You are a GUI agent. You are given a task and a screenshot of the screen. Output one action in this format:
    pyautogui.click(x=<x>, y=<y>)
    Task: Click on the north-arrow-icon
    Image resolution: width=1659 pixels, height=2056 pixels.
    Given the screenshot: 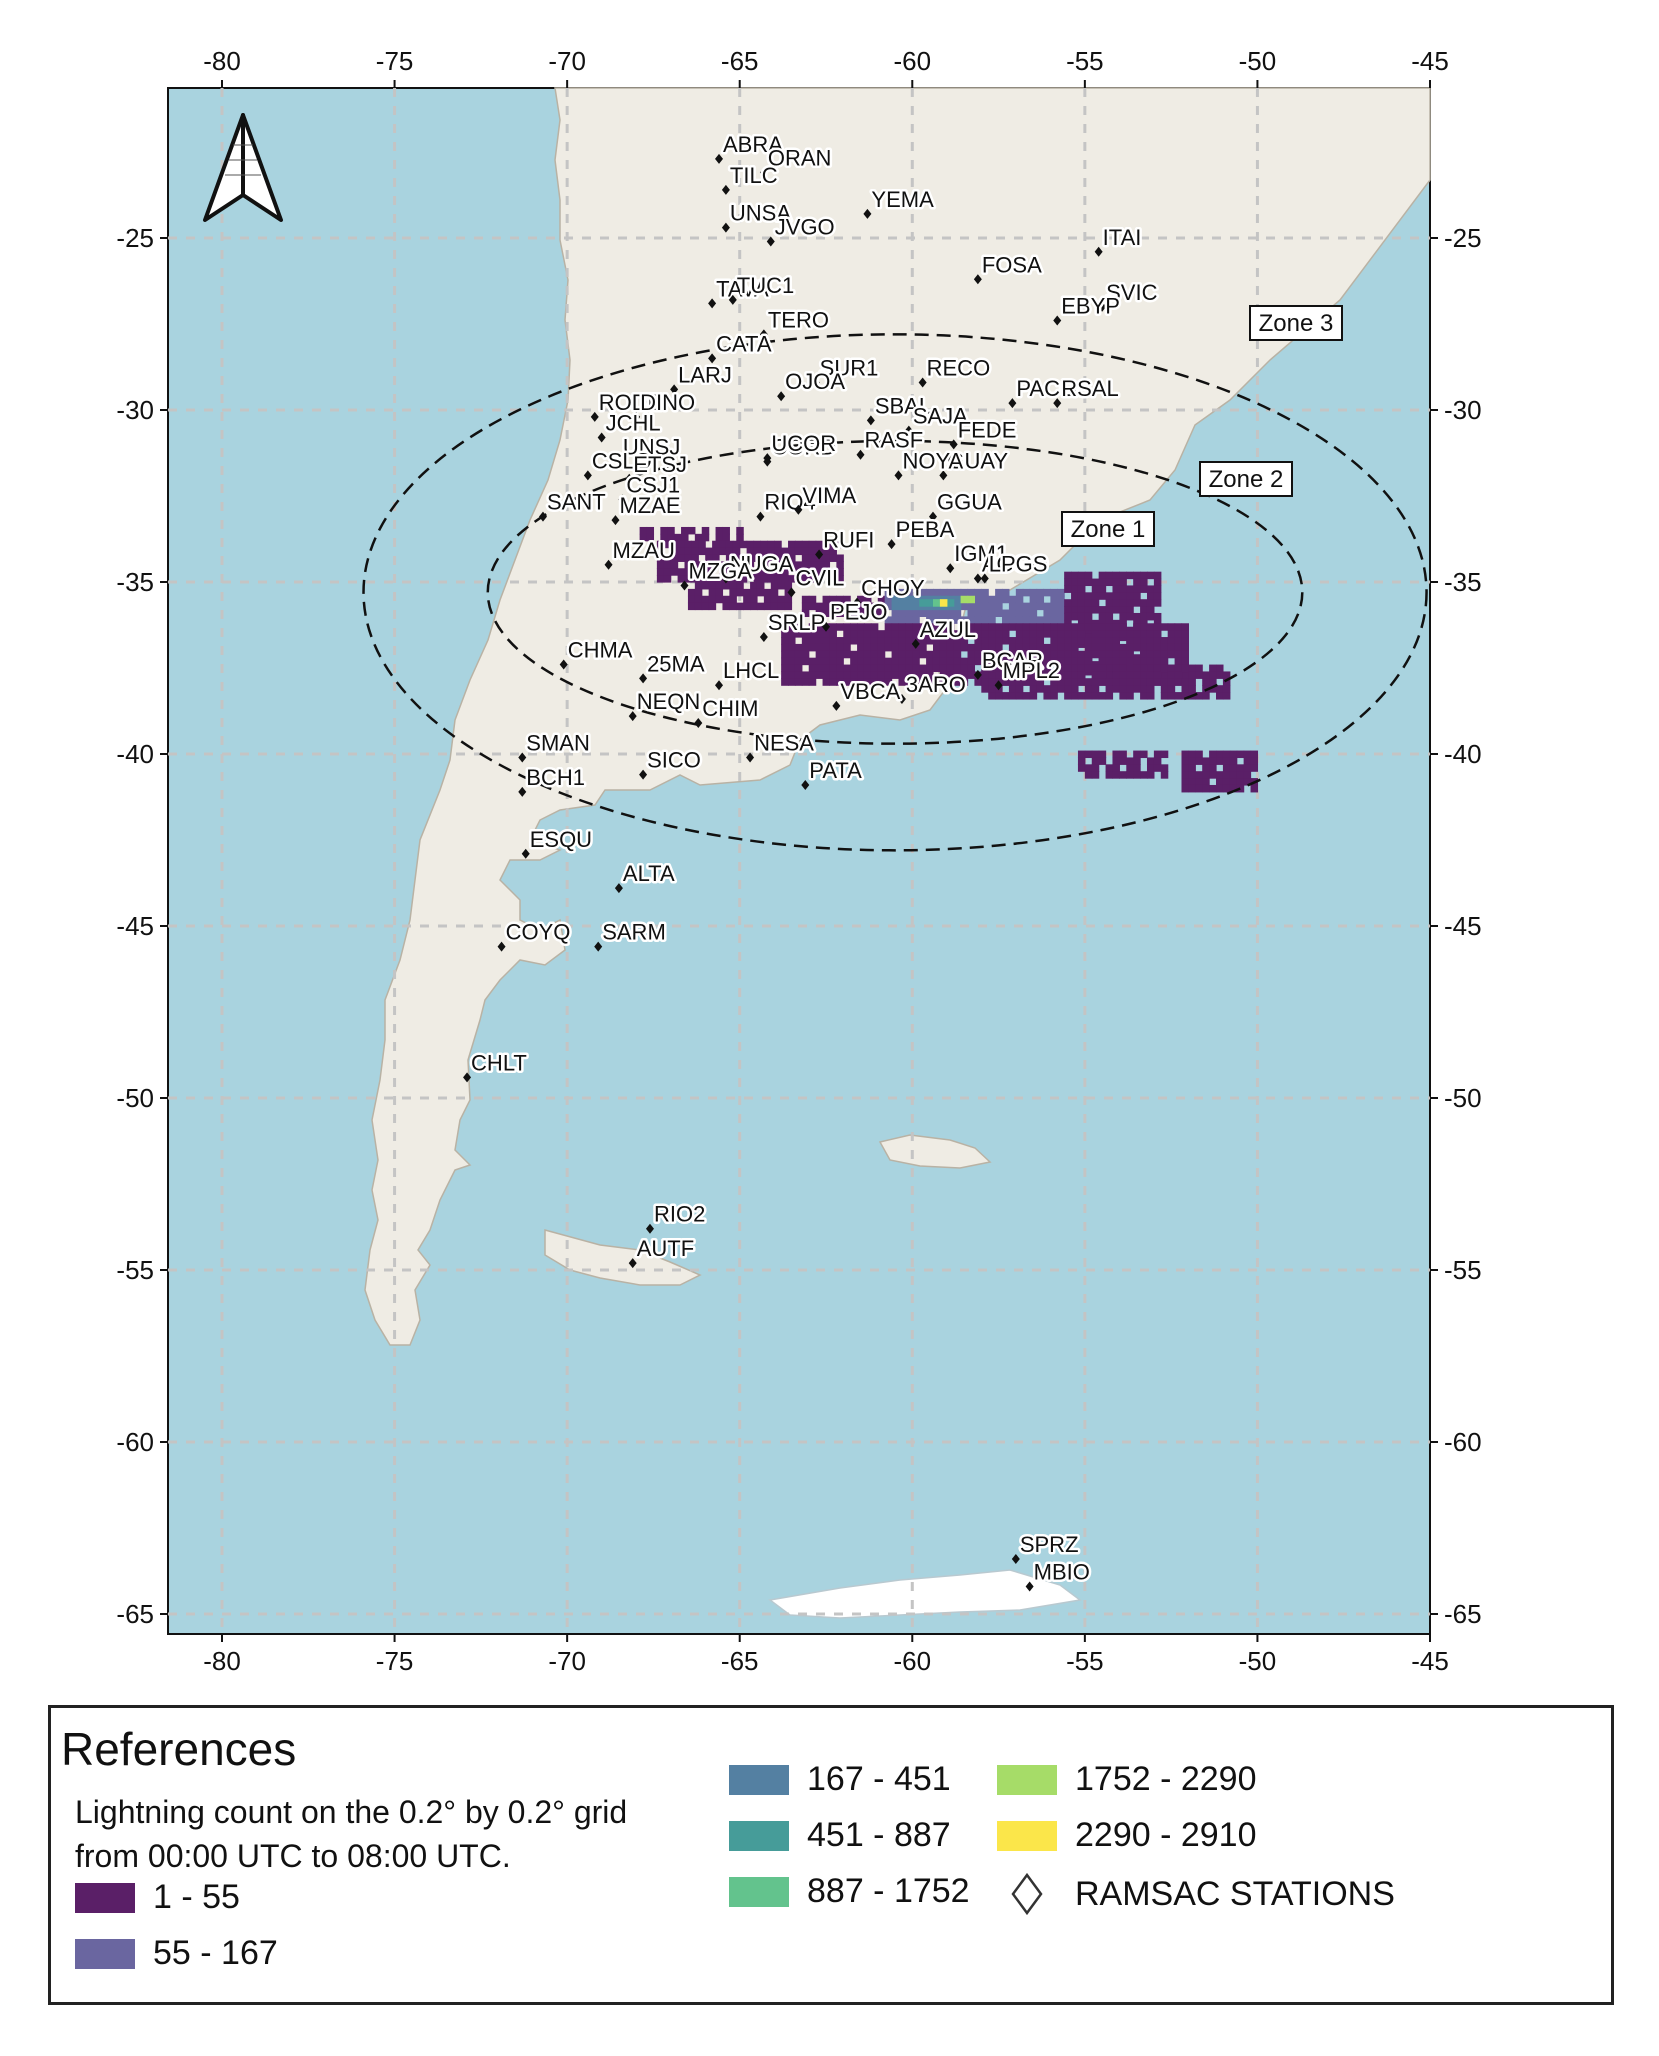 What is the action you would take?
    pyautogui.click(x=243, y=167)
    